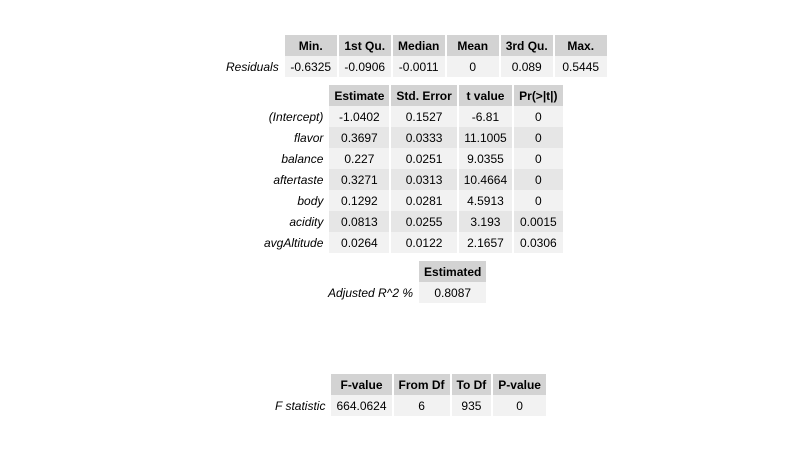  Describe the element at coordinates (485, 242) in the screenshot. I see `coef-t-value: 2.1657` at that location.